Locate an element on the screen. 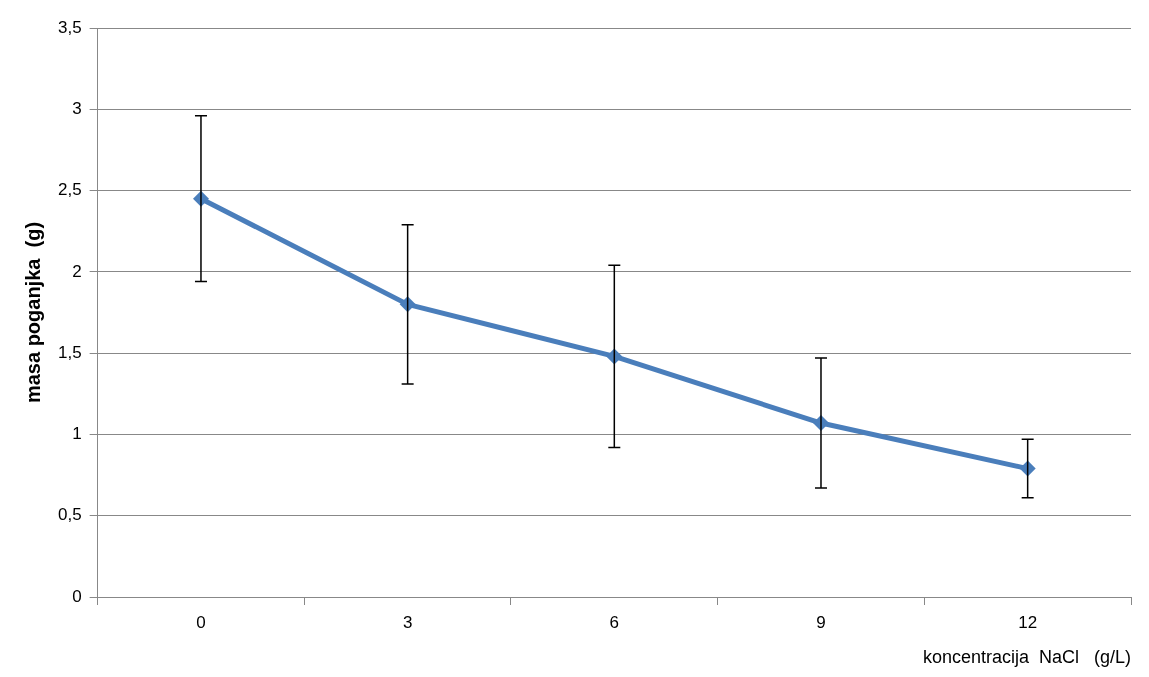  x-tick-label: 6 is located at coordinates (614, 622).